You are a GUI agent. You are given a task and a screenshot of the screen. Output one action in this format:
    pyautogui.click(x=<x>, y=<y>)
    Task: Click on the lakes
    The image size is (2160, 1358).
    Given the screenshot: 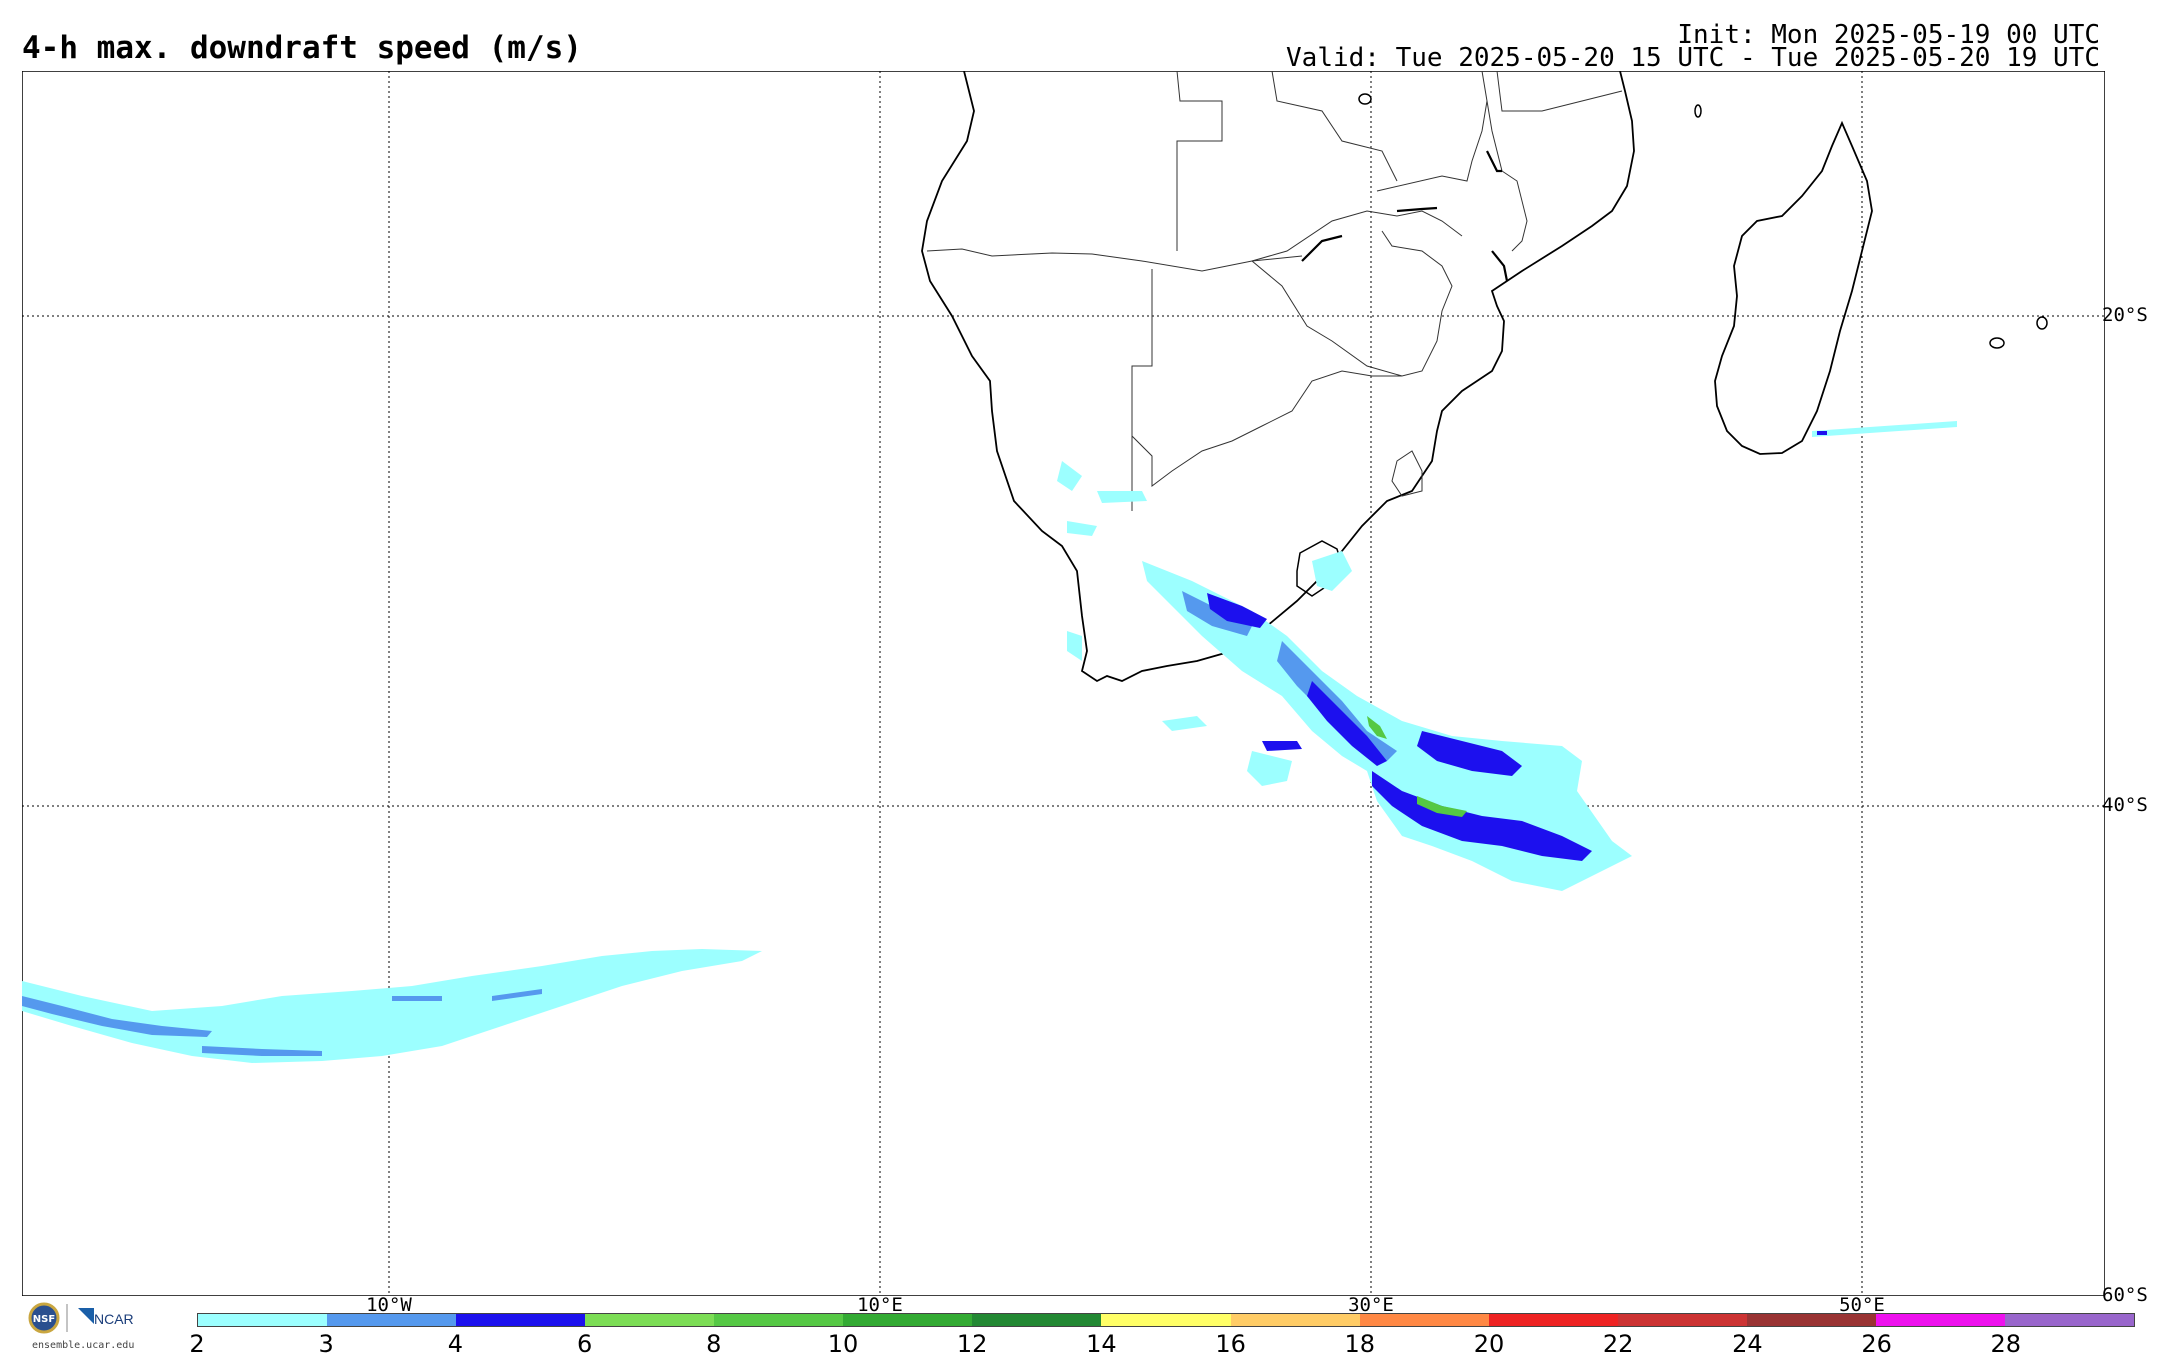 What is the action you would take?
    pyautogui.click(x=1405, y=216)
    